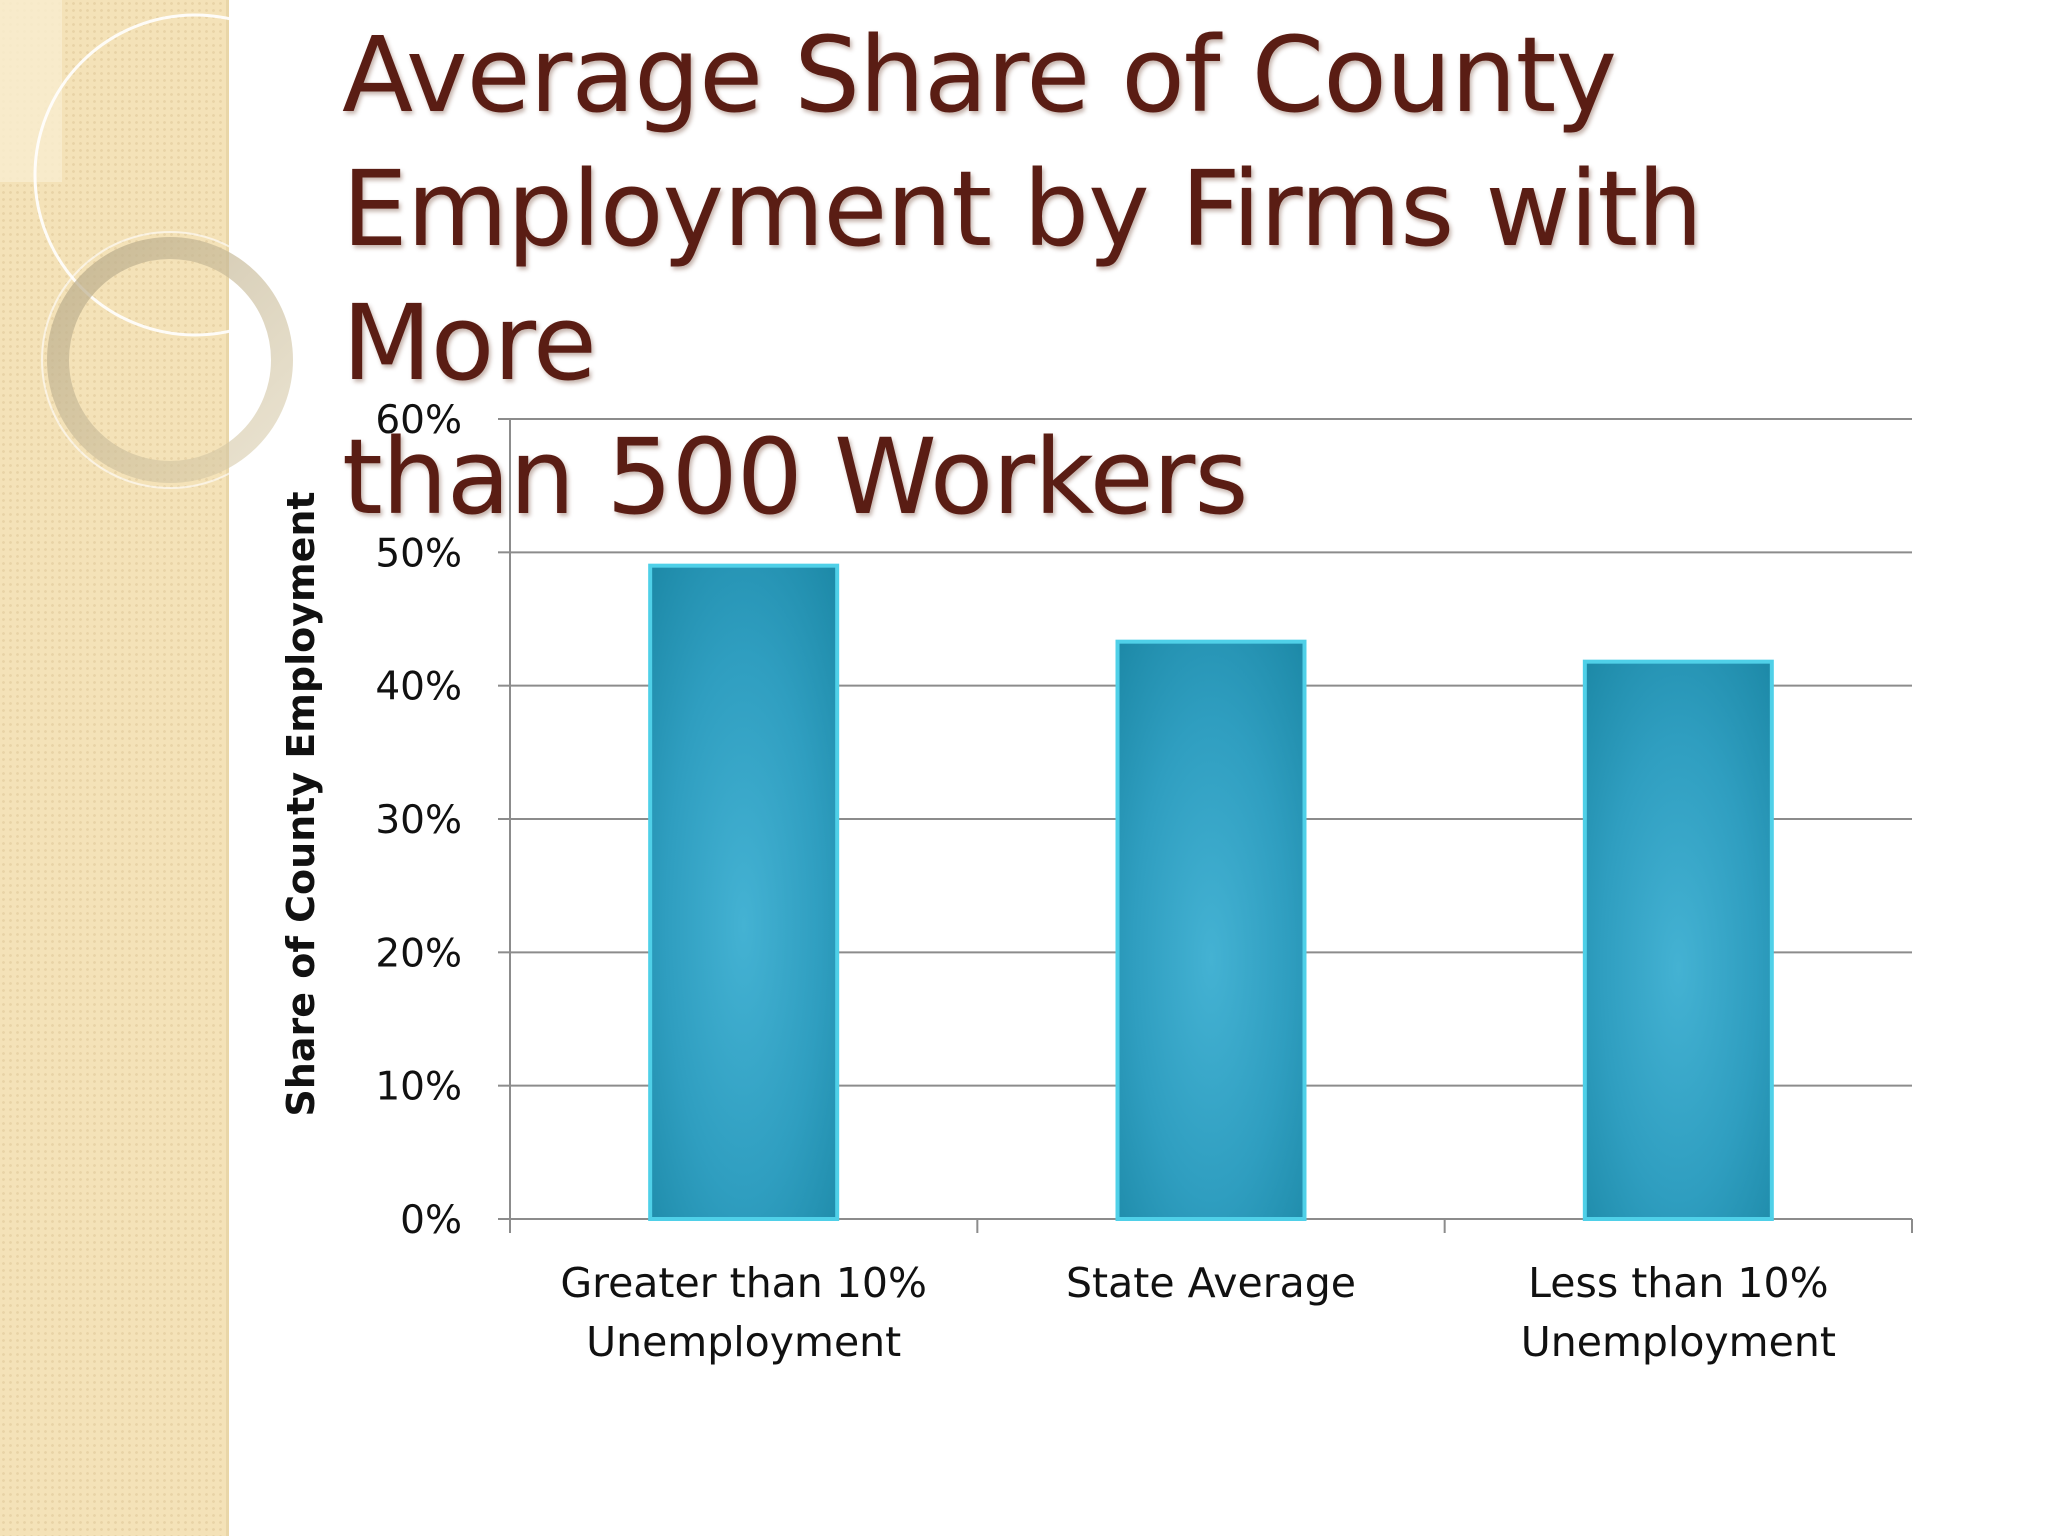  I want to click on y-tick-label: 20%, so click(418, 953).